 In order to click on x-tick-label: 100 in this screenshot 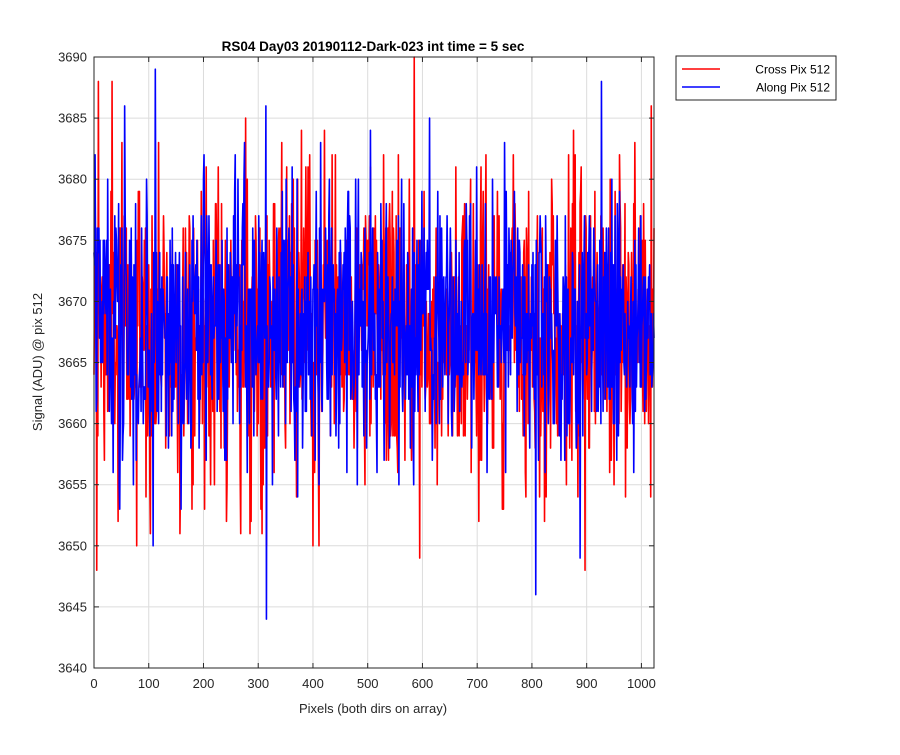, I will do `click(149, 683)`.